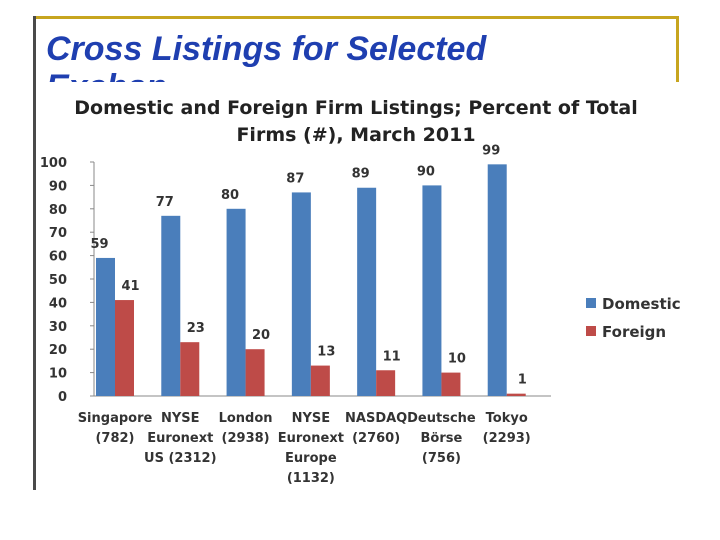 The image size is (720, 540). What do you see at coordinates (58, 210) in the screenshot?
I see `y-tick-label: 80` at bounding box center [58, 210].